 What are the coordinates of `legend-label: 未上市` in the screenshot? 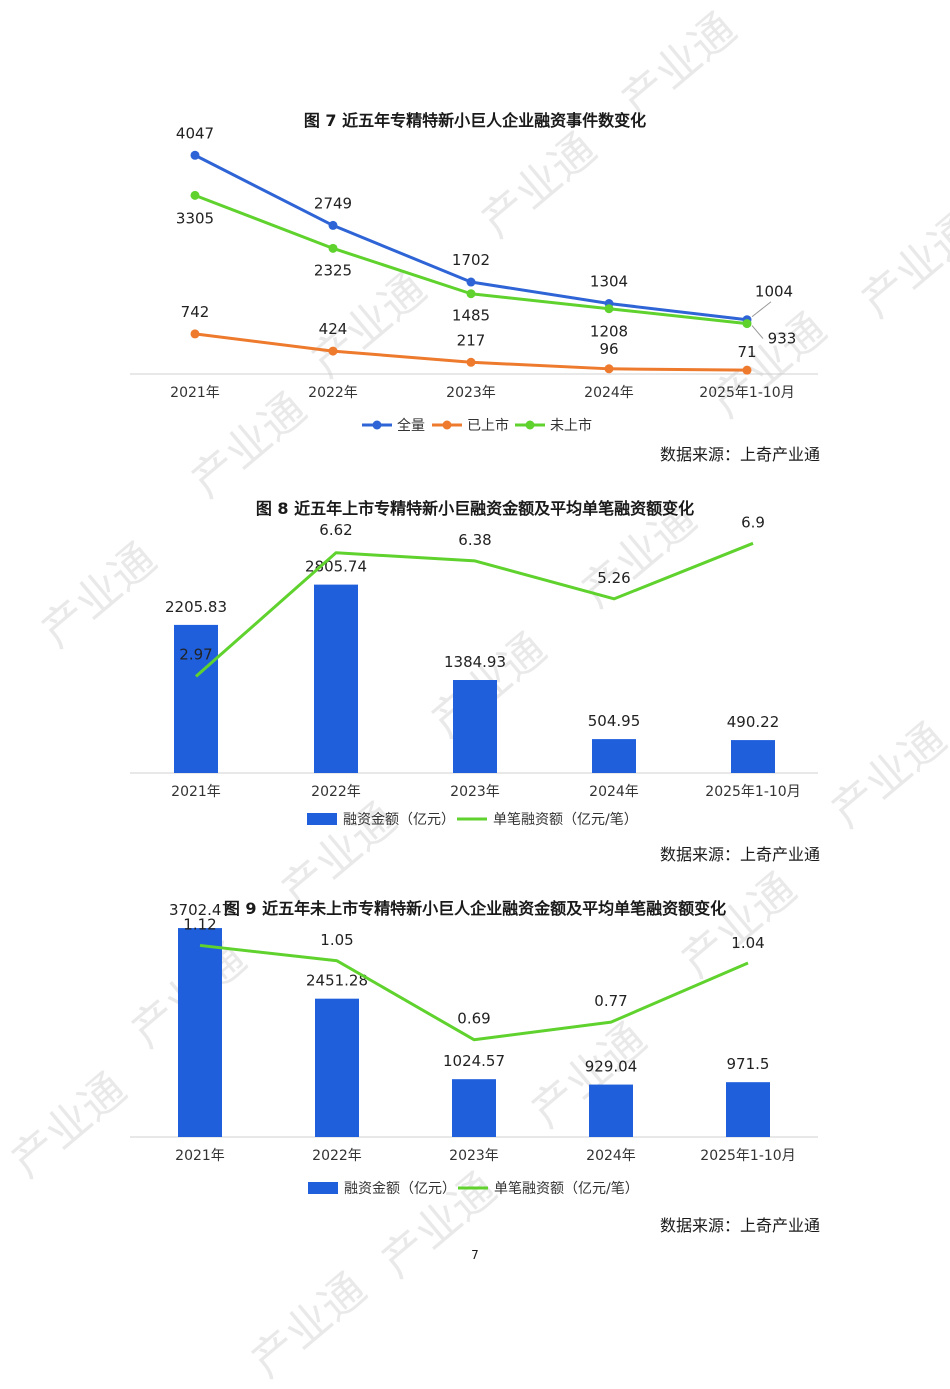 It's located at (571, 425).